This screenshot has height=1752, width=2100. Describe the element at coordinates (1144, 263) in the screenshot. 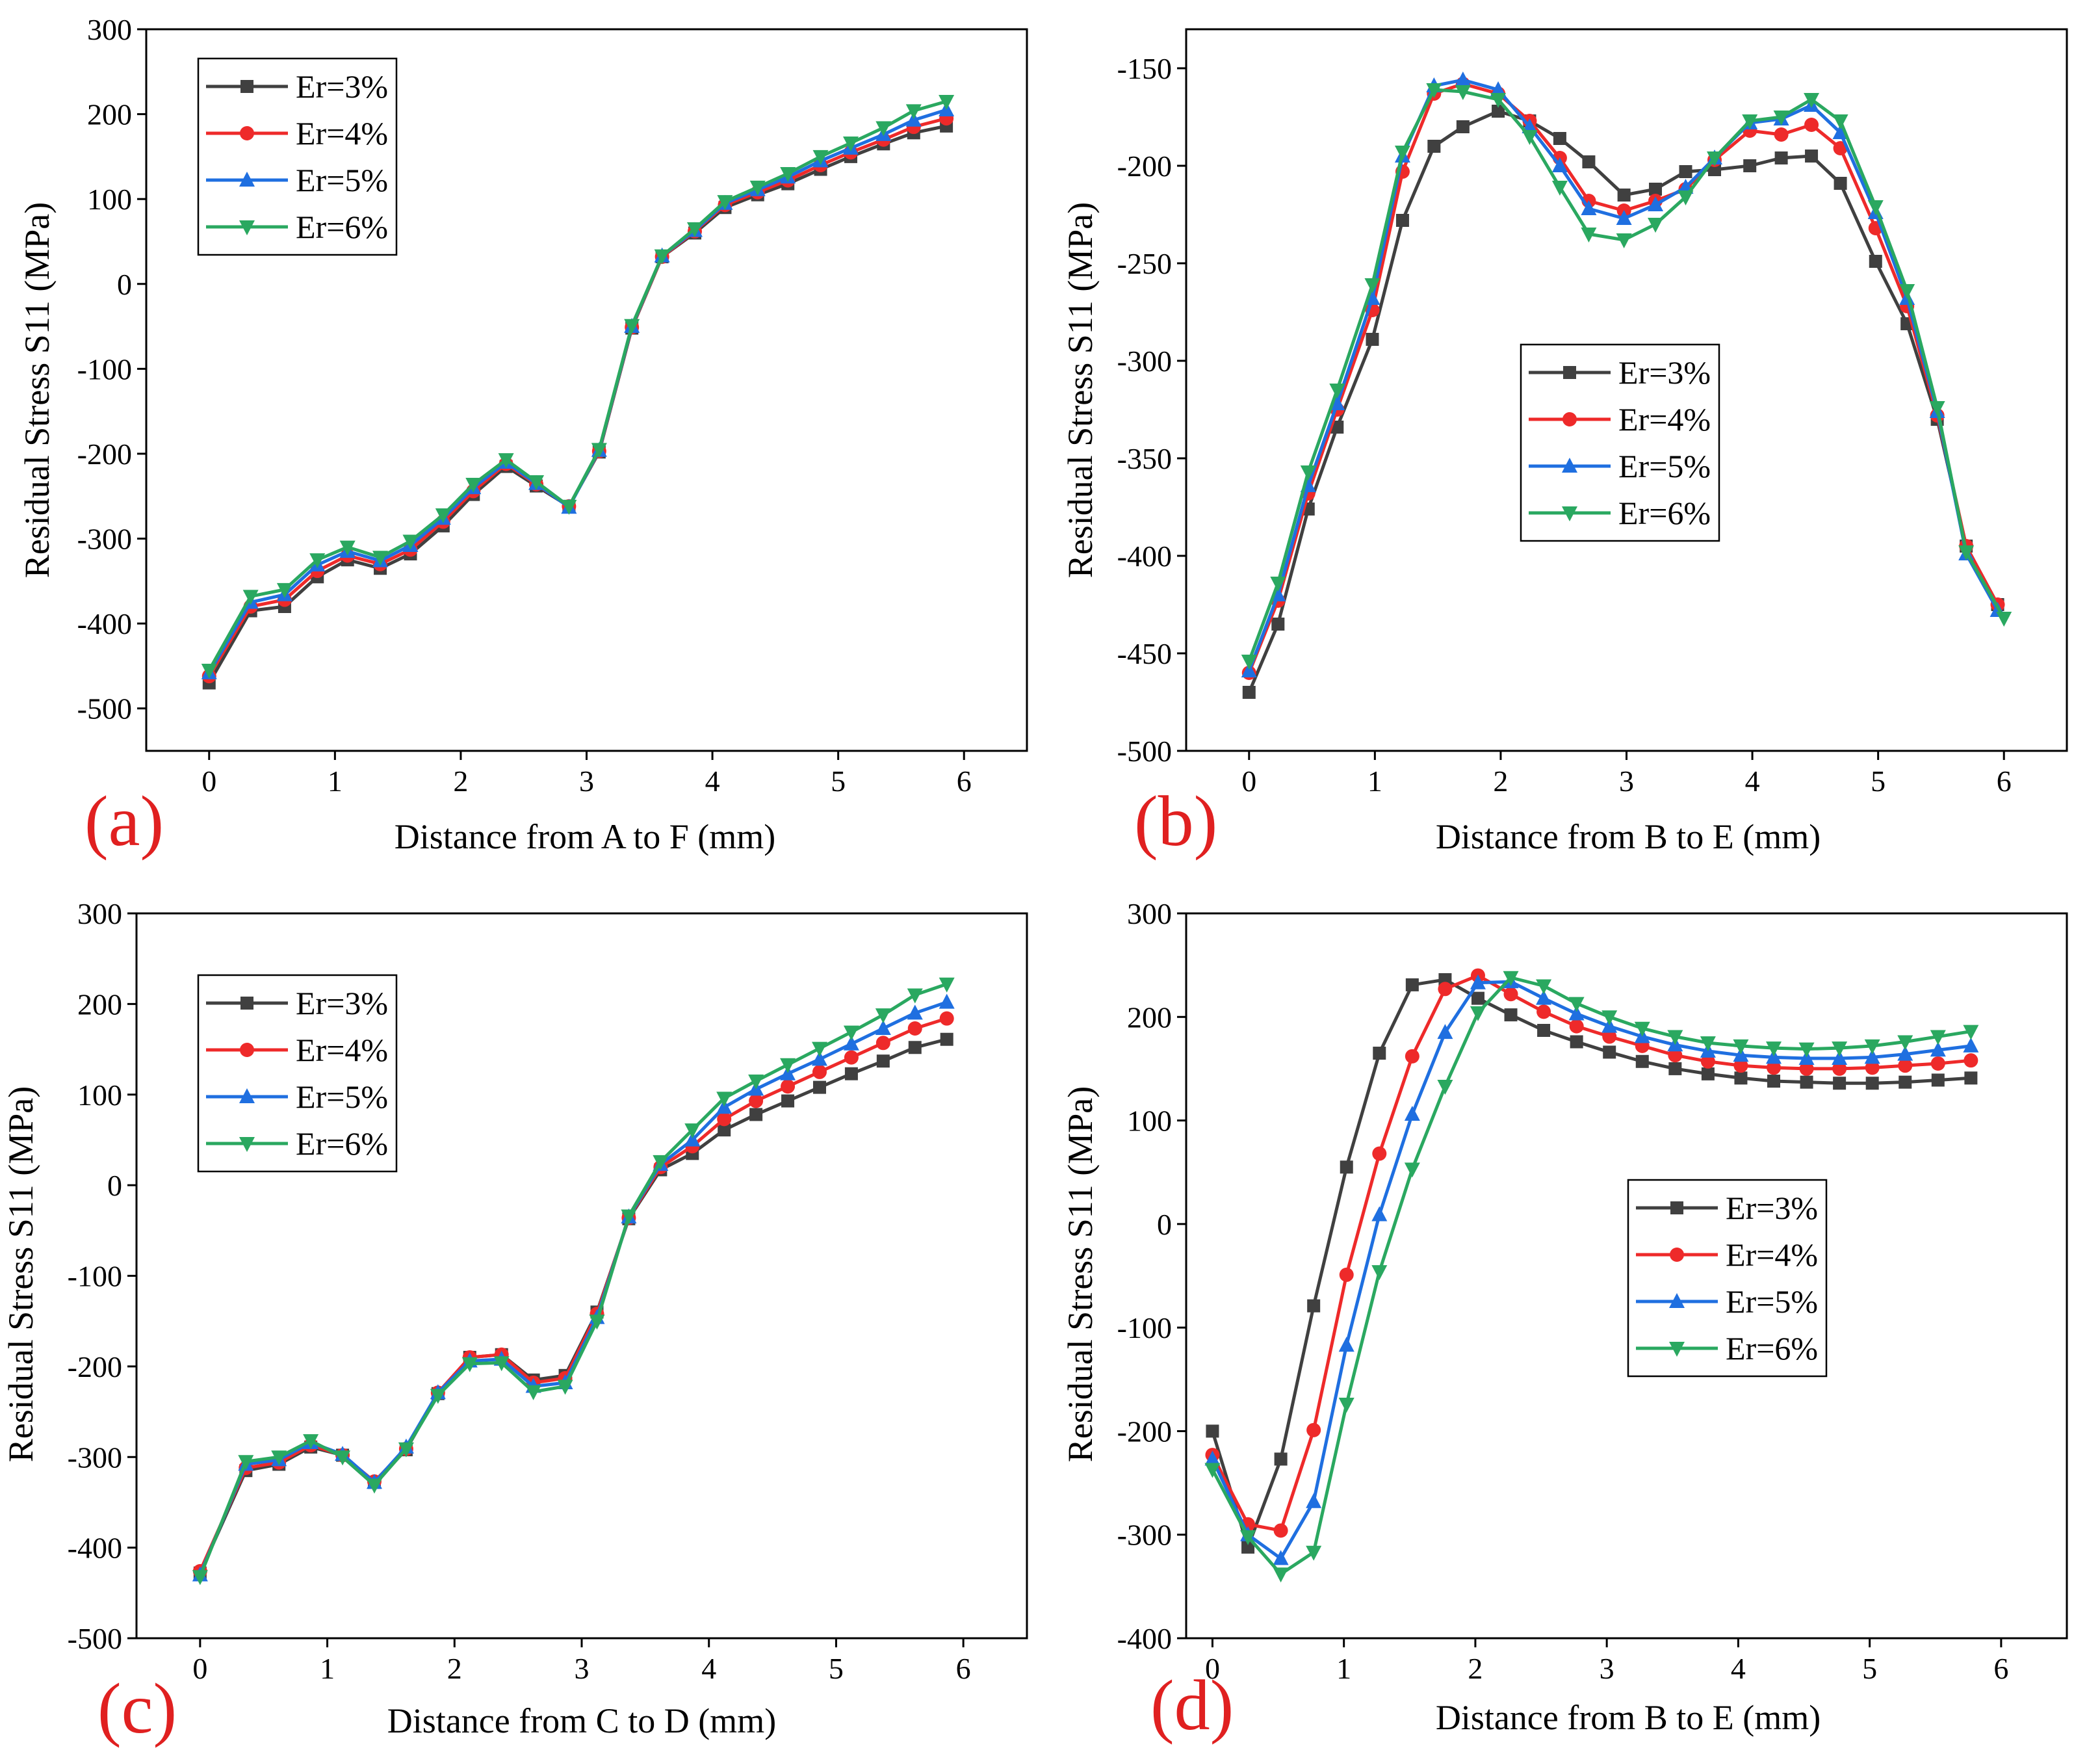

I see `y-tick-label: -250` at that location.